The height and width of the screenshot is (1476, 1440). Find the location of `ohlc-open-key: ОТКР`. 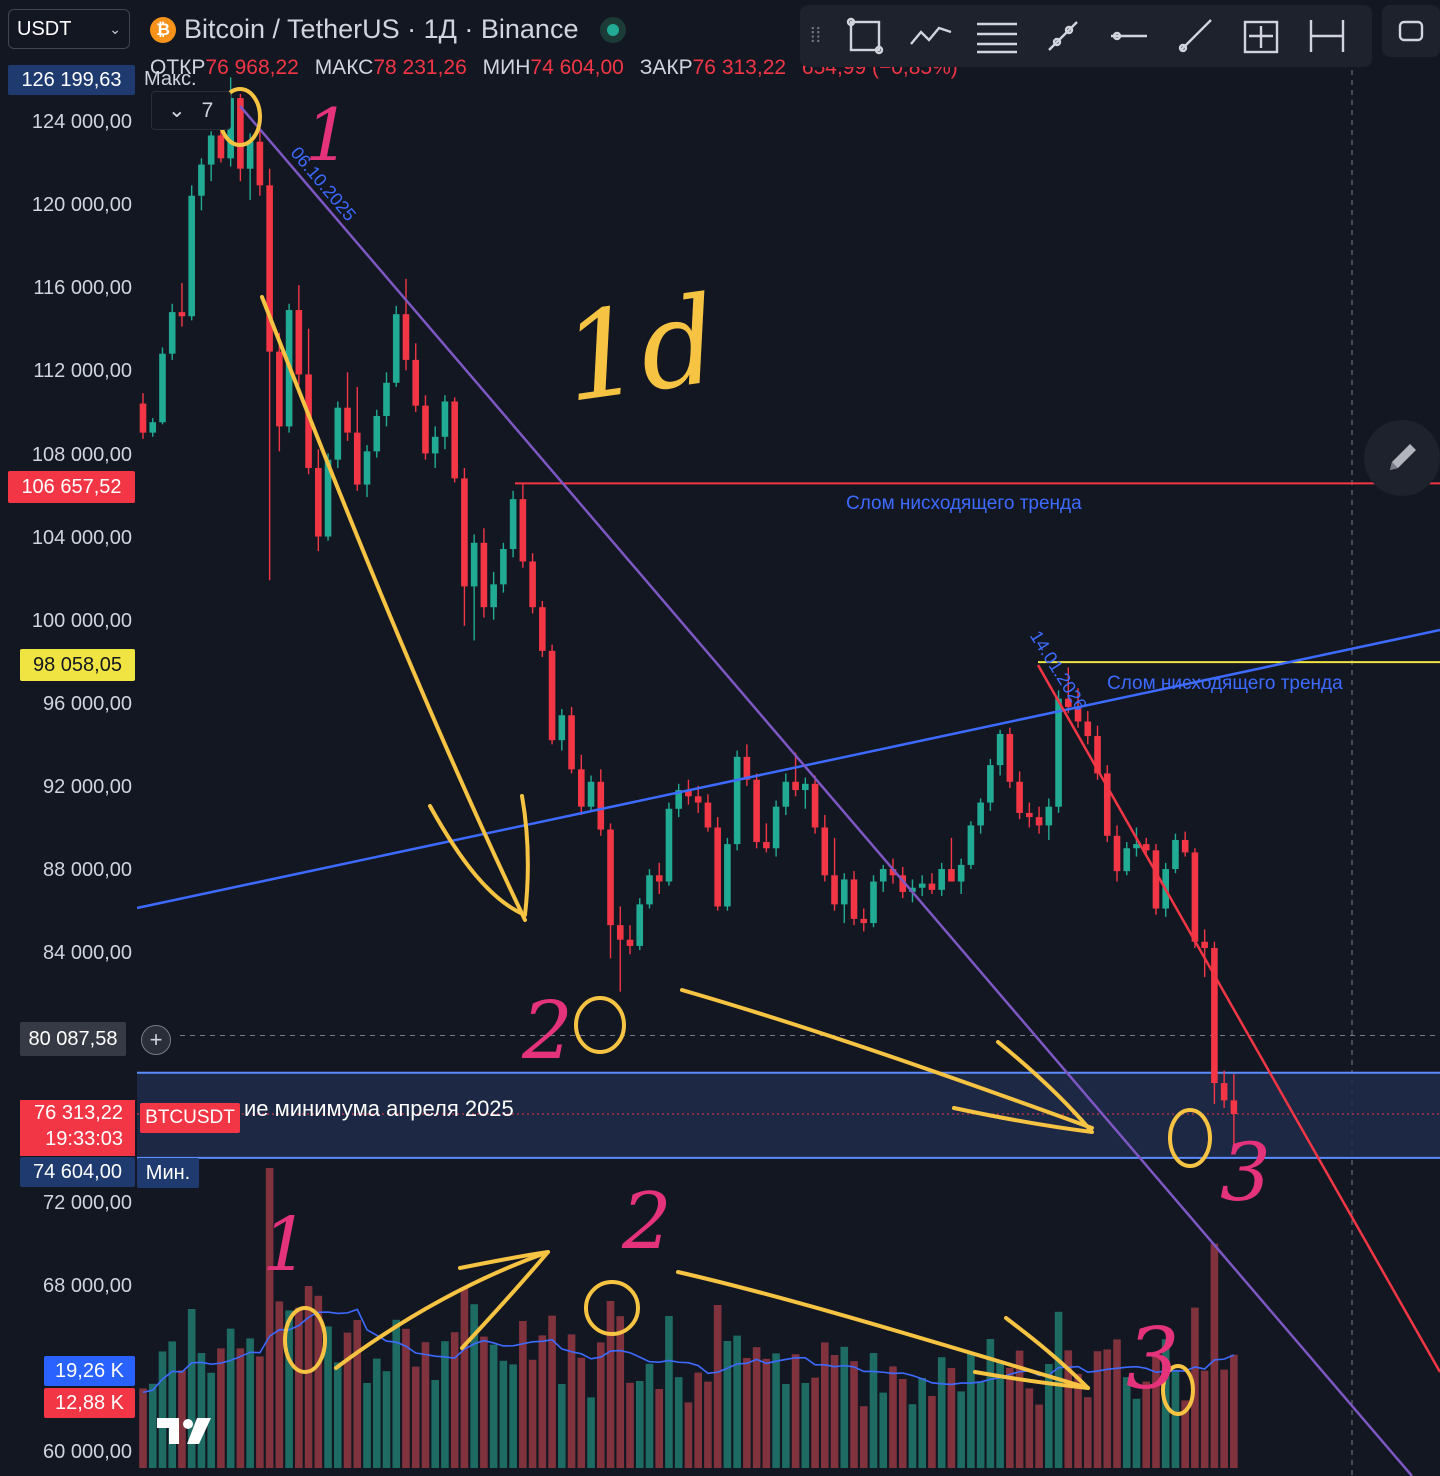

ohlc-open-key: ОТКР is located at coordinates (178, 67).